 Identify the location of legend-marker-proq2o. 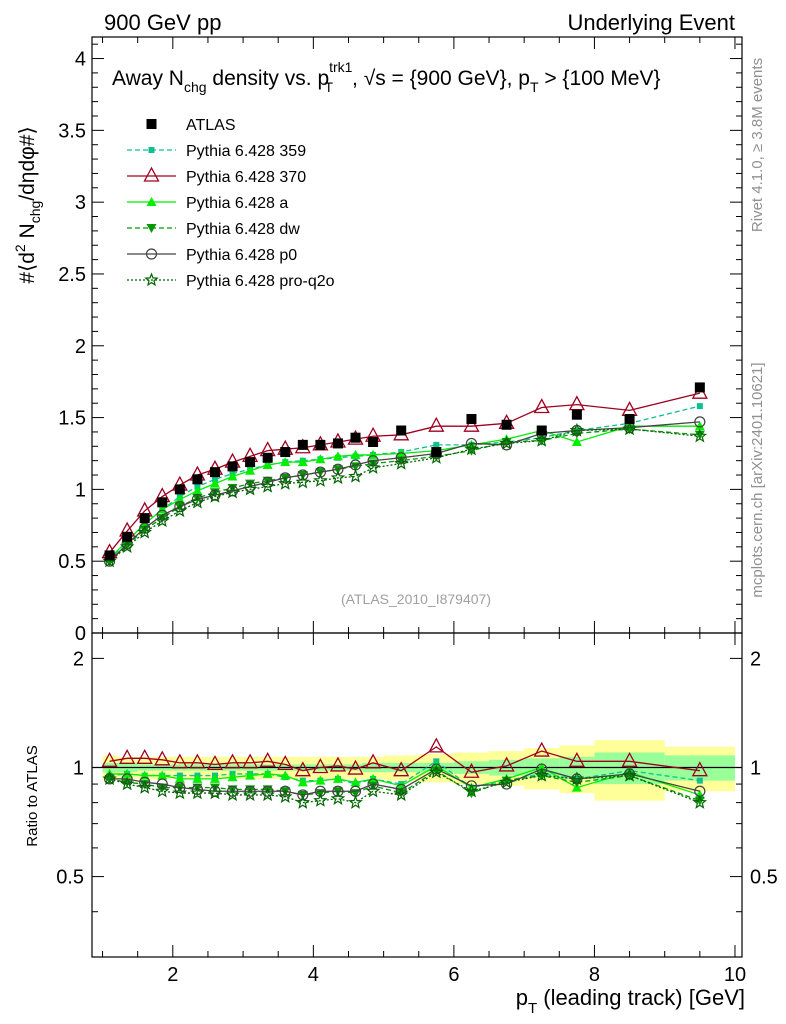
(151, 279).